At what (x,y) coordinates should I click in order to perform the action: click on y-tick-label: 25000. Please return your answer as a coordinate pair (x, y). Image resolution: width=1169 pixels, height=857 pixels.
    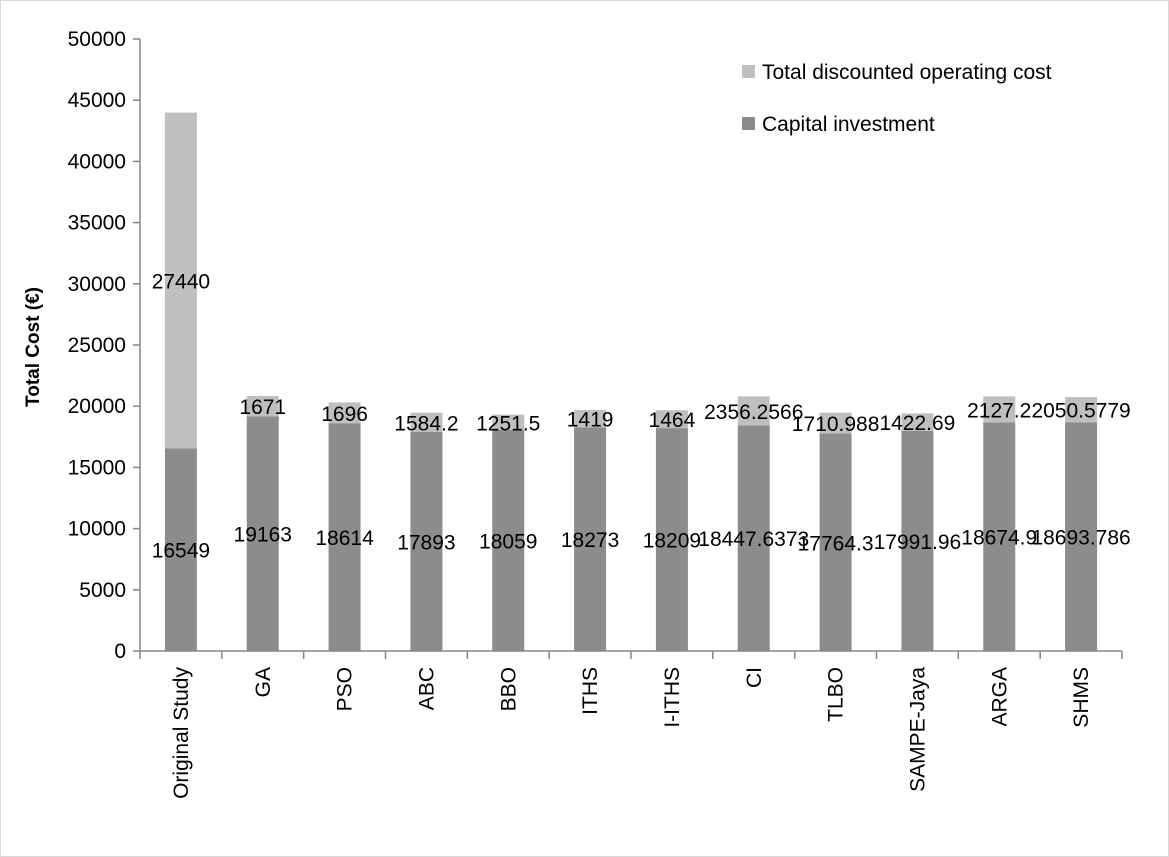
    Looking at the image, I should click on (97, 345).